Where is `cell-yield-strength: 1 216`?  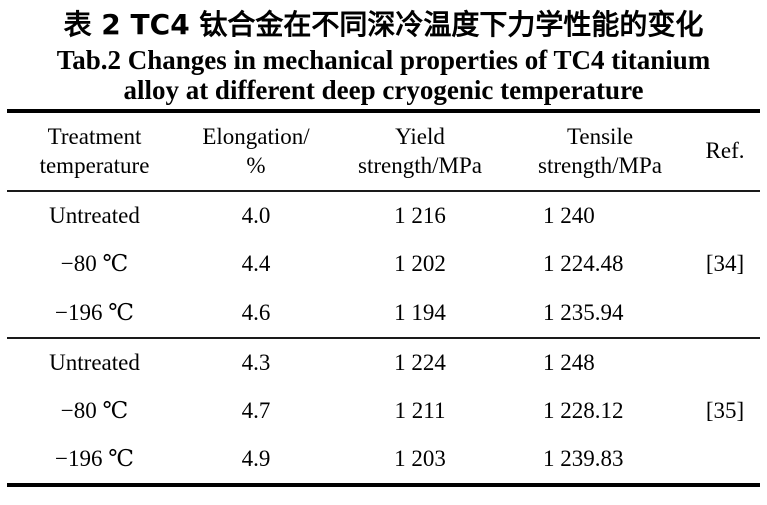
cell-yield-strength: 1 216 is located at coordinates (420, 215).